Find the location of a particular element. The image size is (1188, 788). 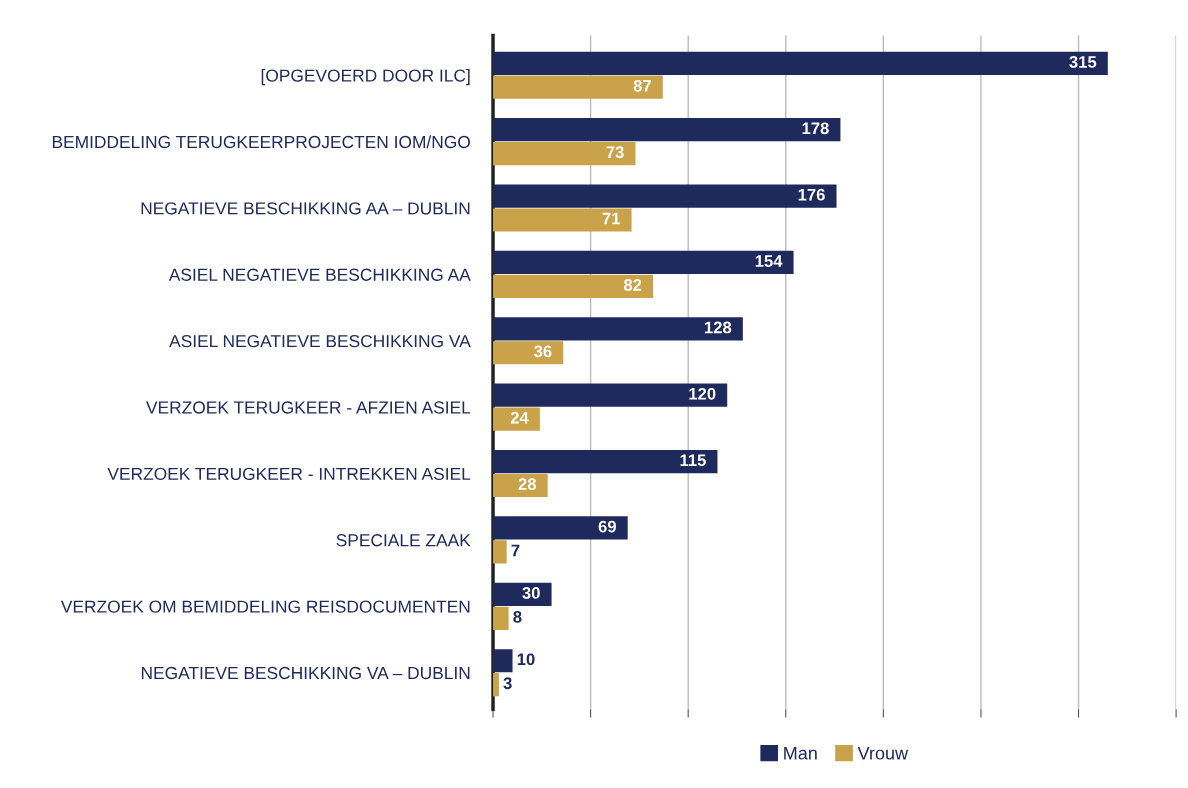

data-label: 154 is located at coordinates (769, 261).